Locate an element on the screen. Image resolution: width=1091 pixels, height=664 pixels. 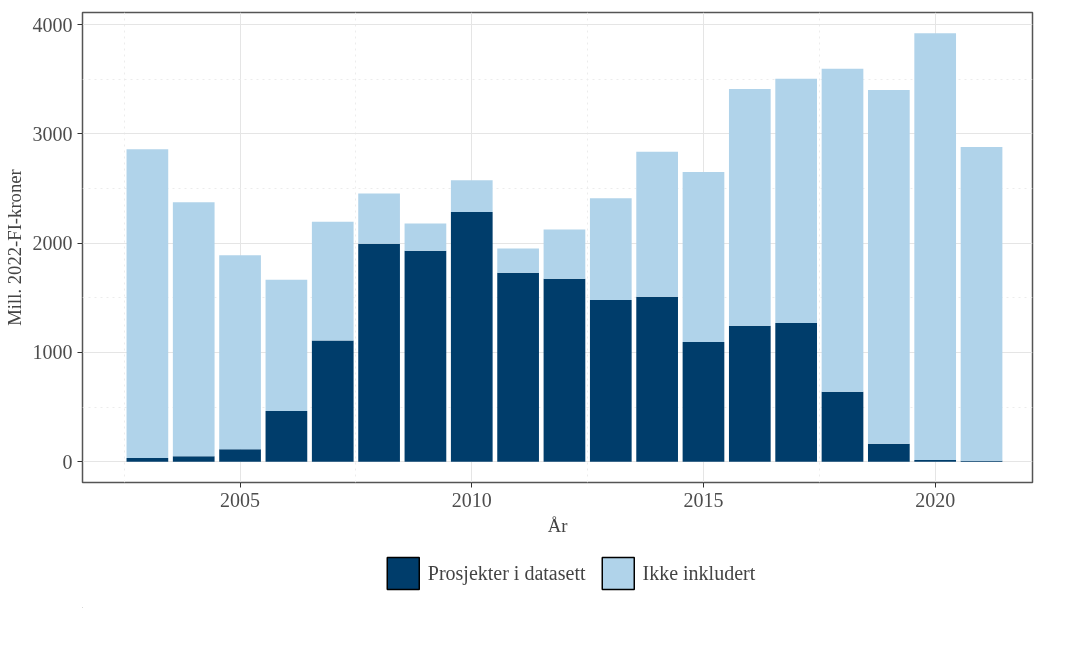
x-axis-title: År is located at coordinates (558, 525).